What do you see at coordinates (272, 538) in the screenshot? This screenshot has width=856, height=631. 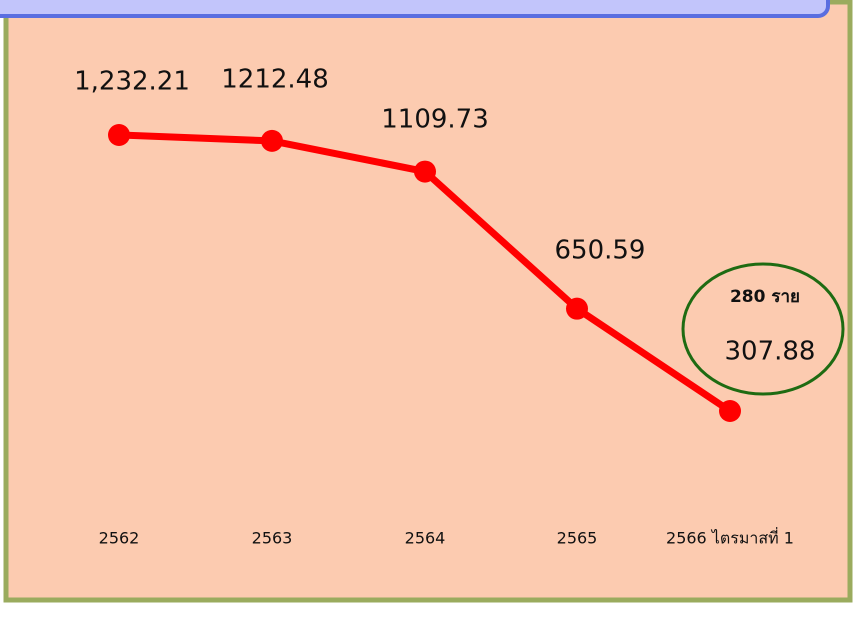 I see `x-tick-label: 2563` at bounding box center [272, 538].